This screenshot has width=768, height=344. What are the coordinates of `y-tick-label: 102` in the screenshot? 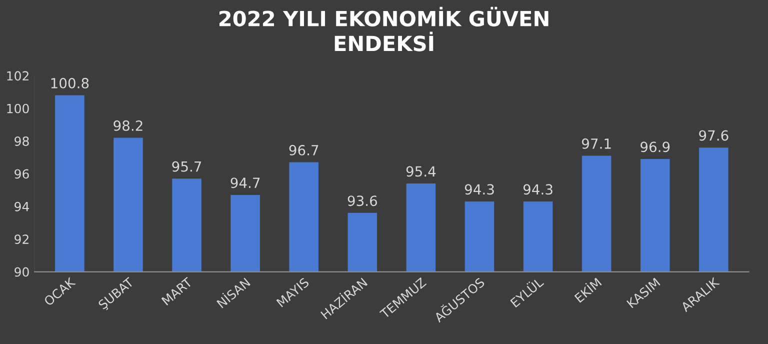 It's located at (17, 76).